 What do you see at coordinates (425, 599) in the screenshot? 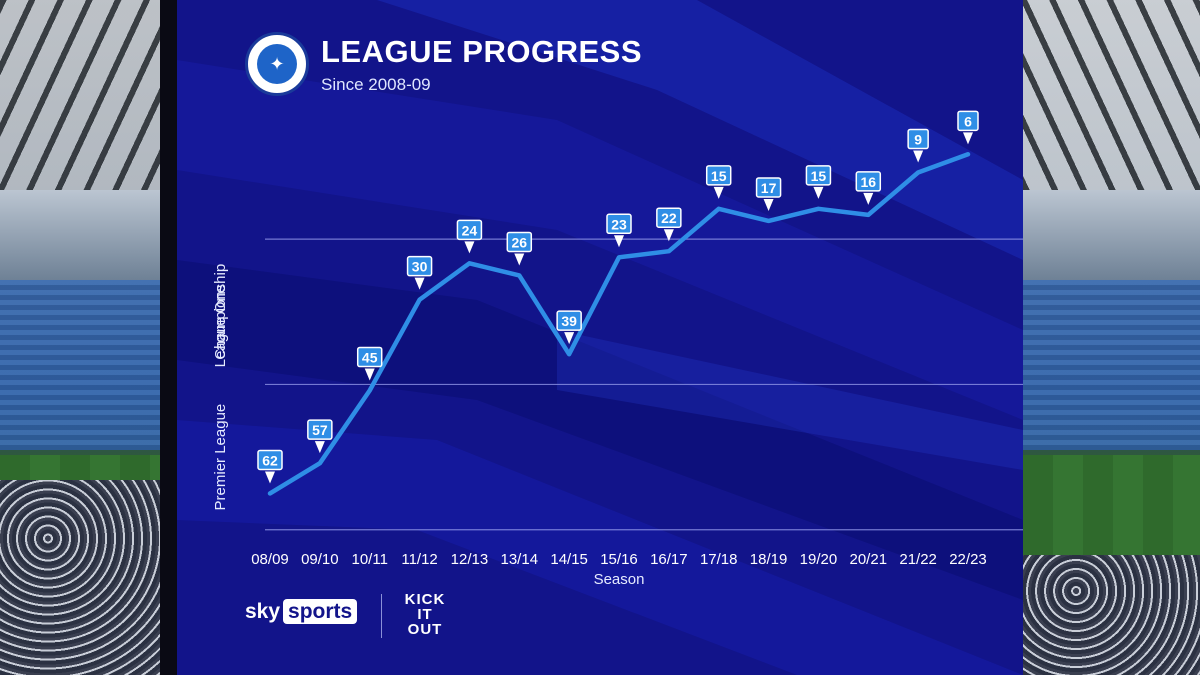
I see `kio-line-1: KICK` at bounding box center [425, 599].